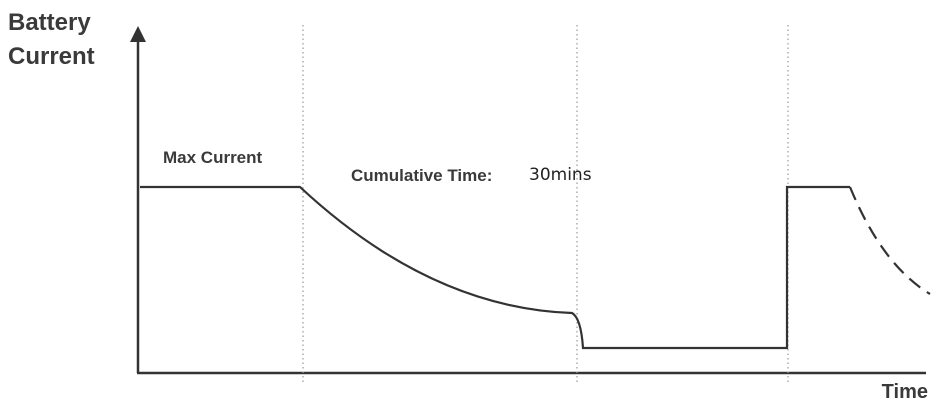 The height and width of the screenshot is (401, 932). I want to click on current-curve-dashed, so click(889, 240).